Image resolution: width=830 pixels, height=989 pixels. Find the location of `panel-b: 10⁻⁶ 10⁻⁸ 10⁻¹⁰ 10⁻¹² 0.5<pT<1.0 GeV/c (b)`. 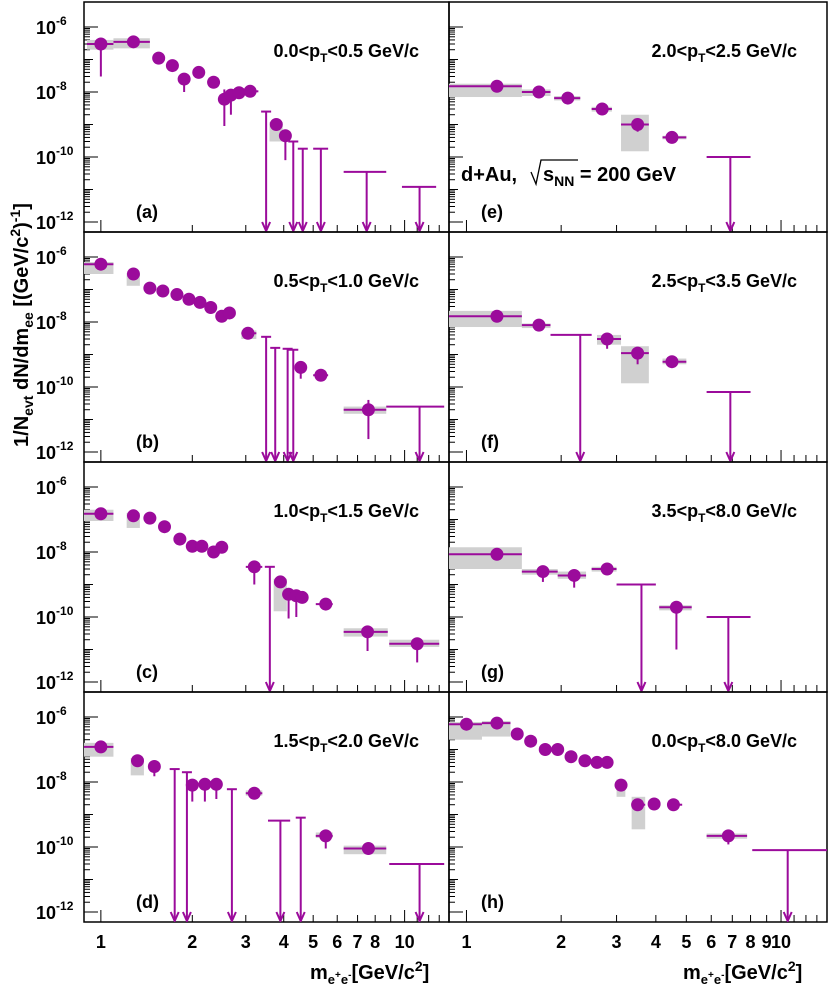

panel-b: 10⁻⁶ 10⁻⁸ 10⁻¹⁰ 10⁻¹² 0.5<pT<1.0 GeV/c (b) is located at coordinates (243, 347).